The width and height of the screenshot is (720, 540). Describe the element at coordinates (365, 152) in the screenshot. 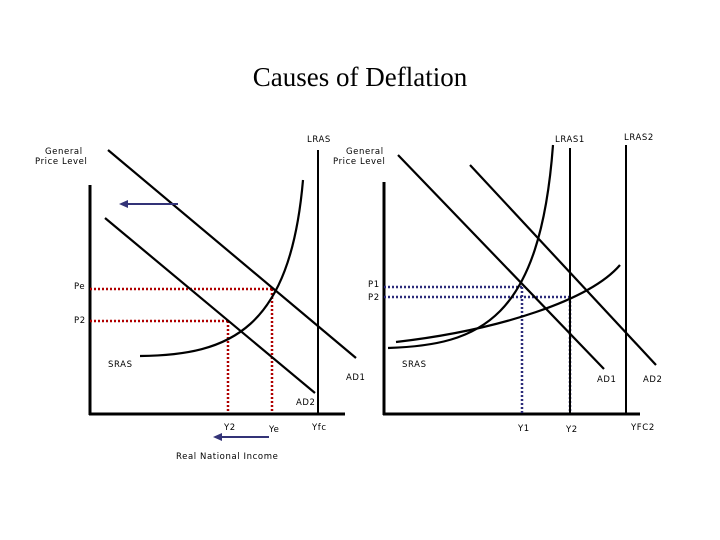

I see `right-y-axis-label: General` at that location.